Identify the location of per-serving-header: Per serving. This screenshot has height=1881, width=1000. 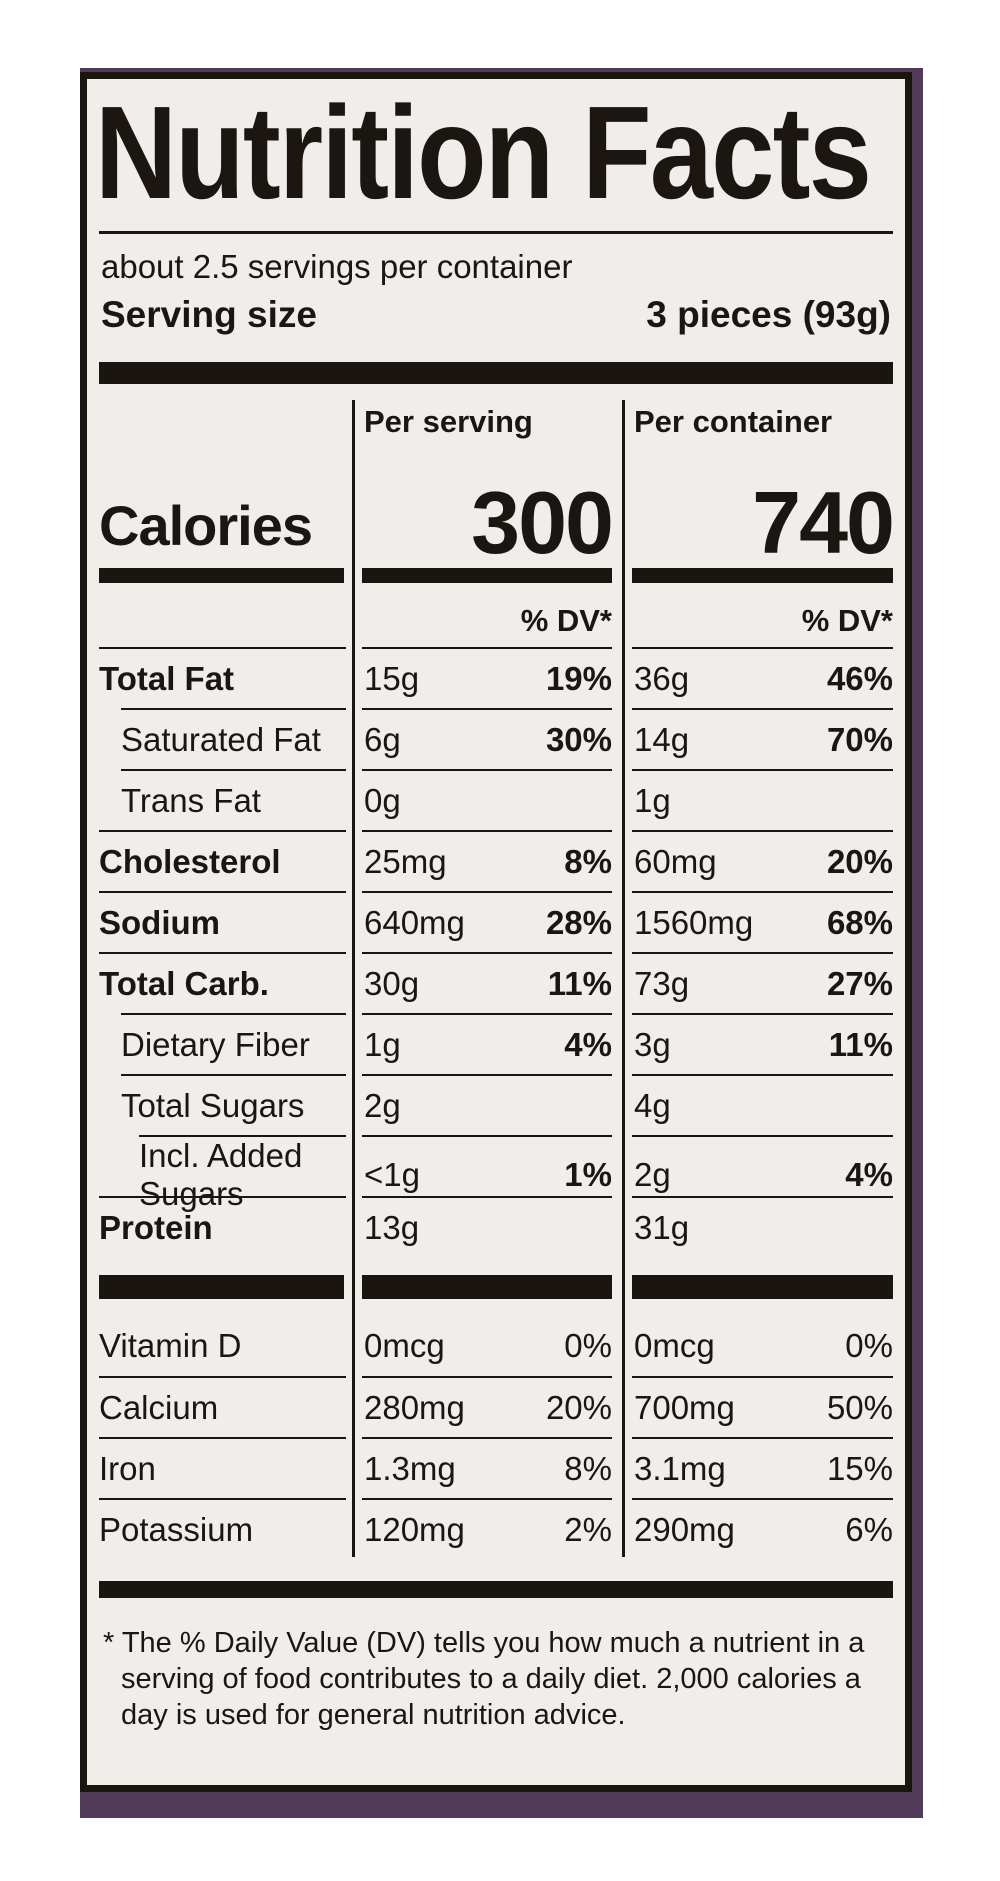
(448, 421).